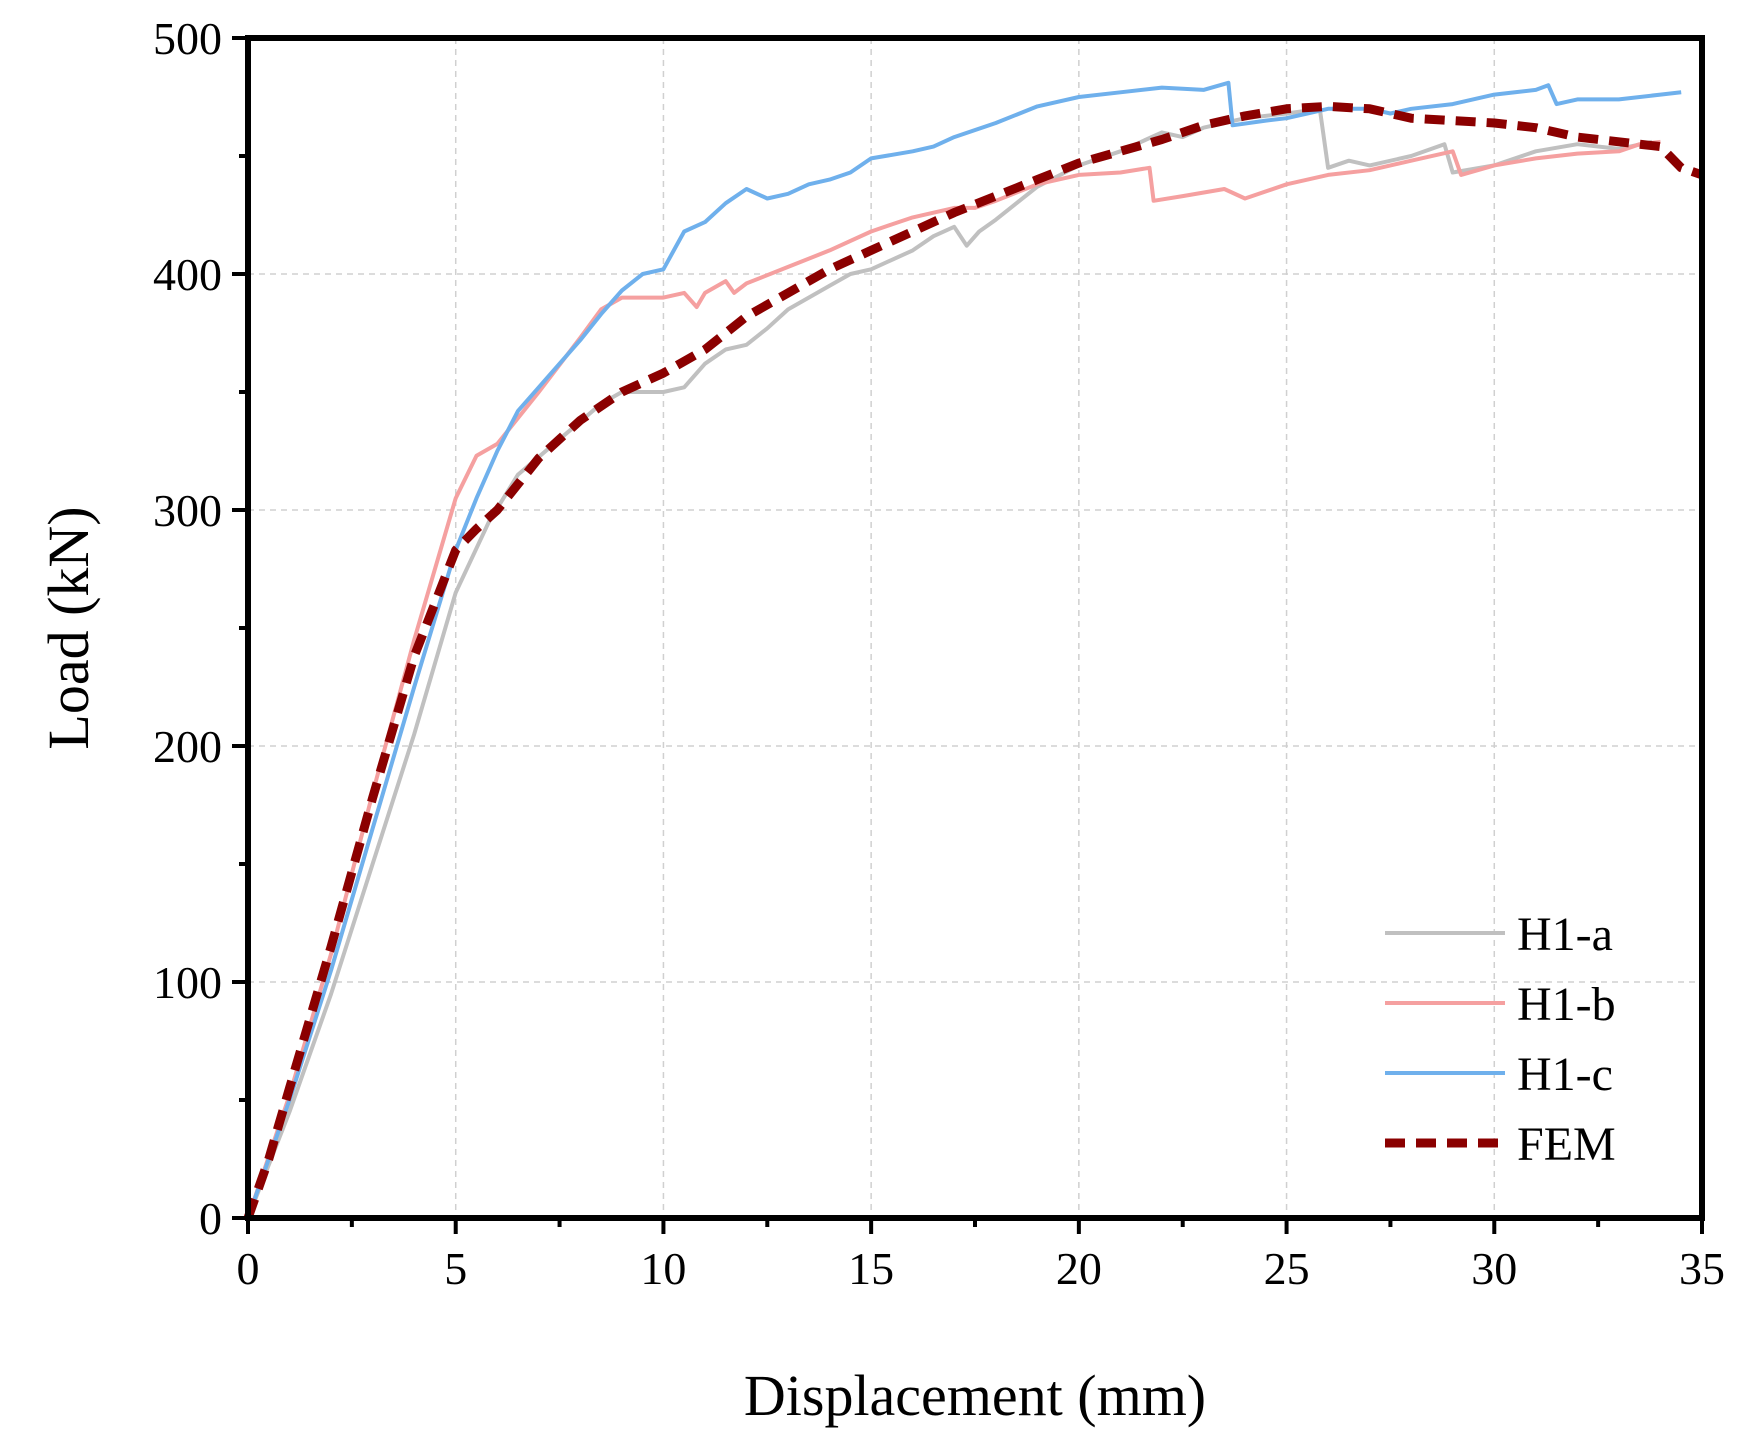 This screenshot has height=1438, width=1742. I want to click on x-tick-label: 20, so click(1079, 1268).